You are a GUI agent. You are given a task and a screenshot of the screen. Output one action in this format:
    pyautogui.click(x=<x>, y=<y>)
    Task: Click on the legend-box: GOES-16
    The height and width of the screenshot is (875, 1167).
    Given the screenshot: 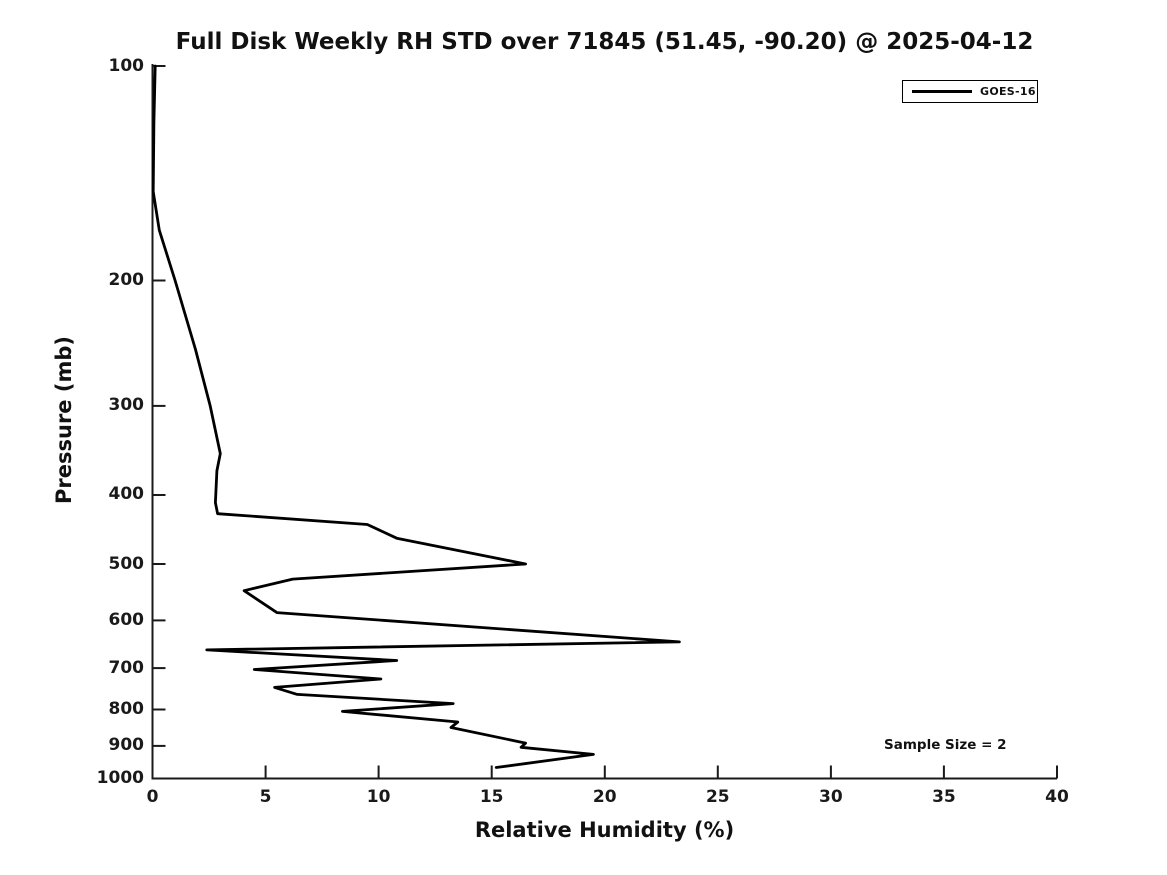 What is the action you would take?
    pyautogui.click(x=970, y=91)
    